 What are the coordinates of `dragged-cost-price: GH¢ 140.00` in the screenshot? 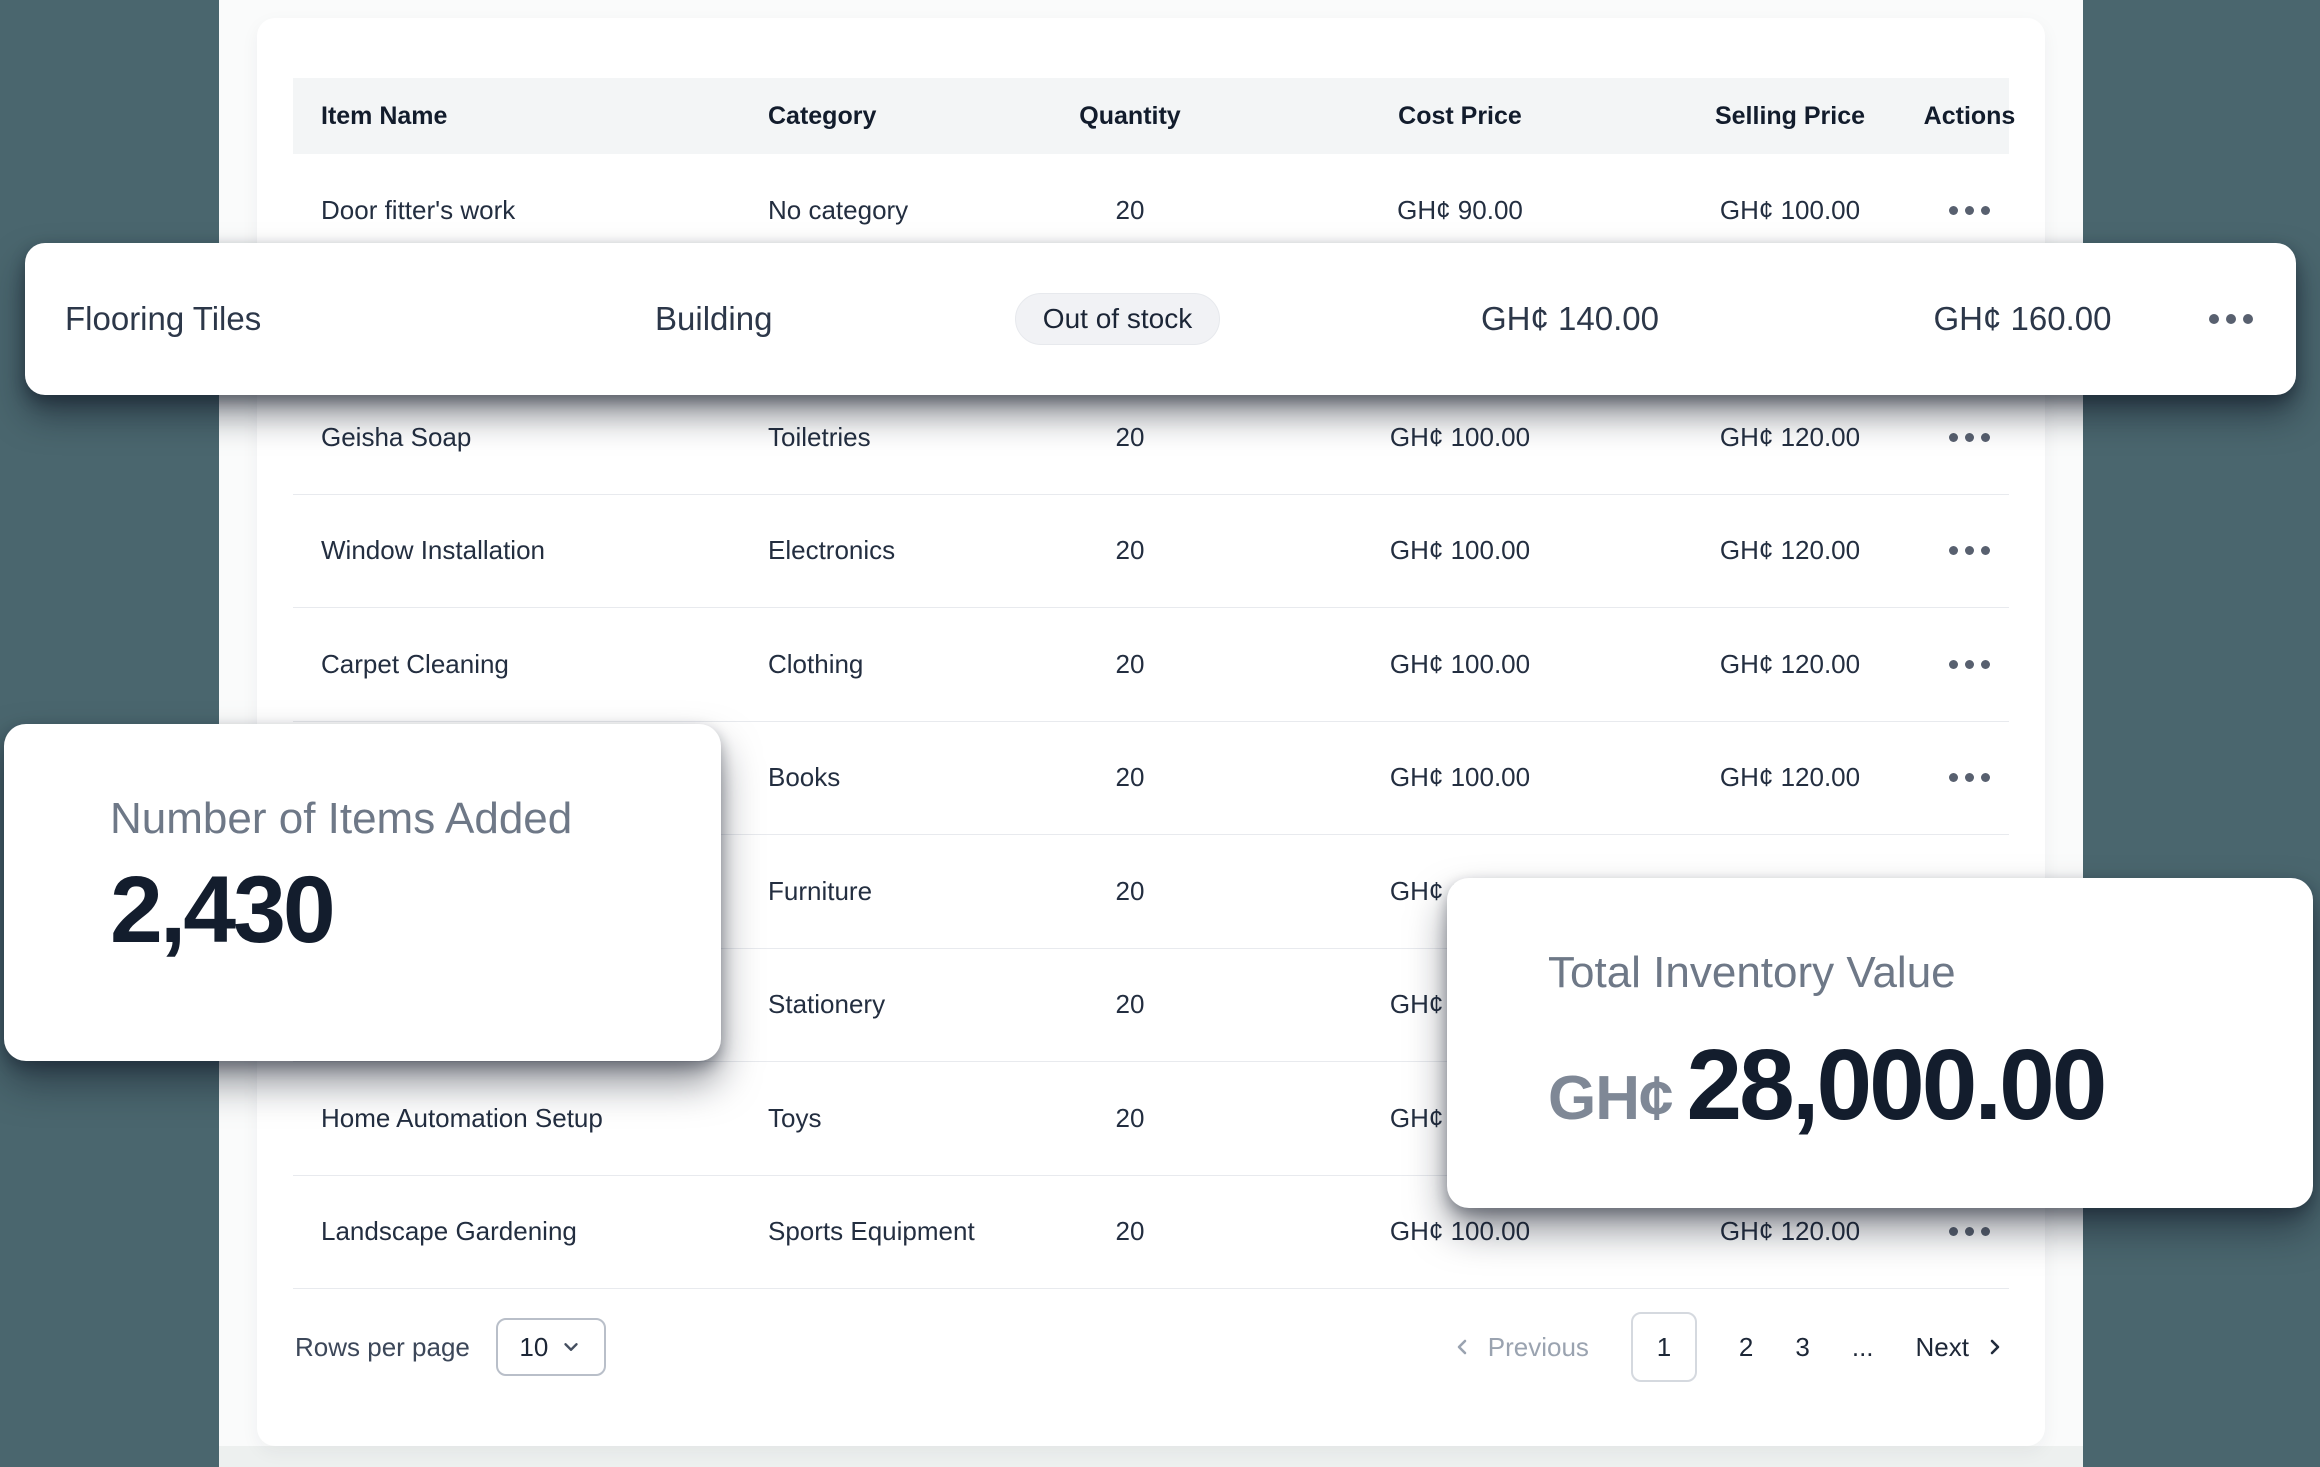 It's located at (1570, 318).